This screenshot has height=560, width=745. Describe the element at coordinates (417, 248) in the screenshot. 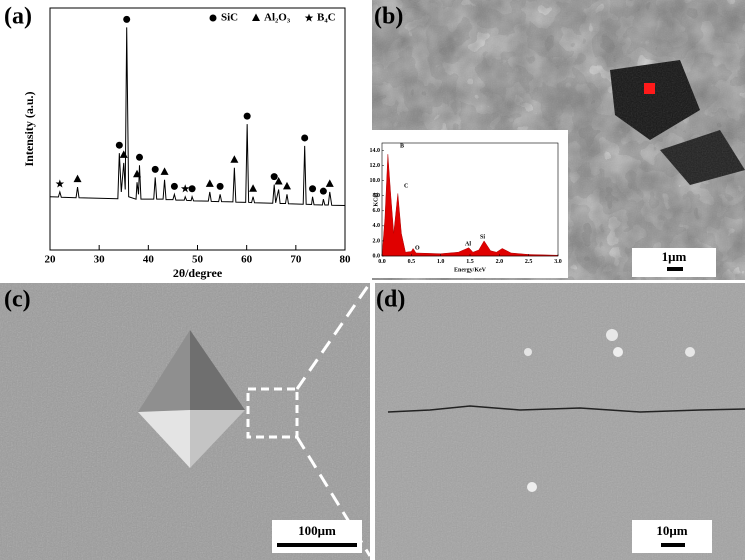

I see `peak-label: O` at that location.